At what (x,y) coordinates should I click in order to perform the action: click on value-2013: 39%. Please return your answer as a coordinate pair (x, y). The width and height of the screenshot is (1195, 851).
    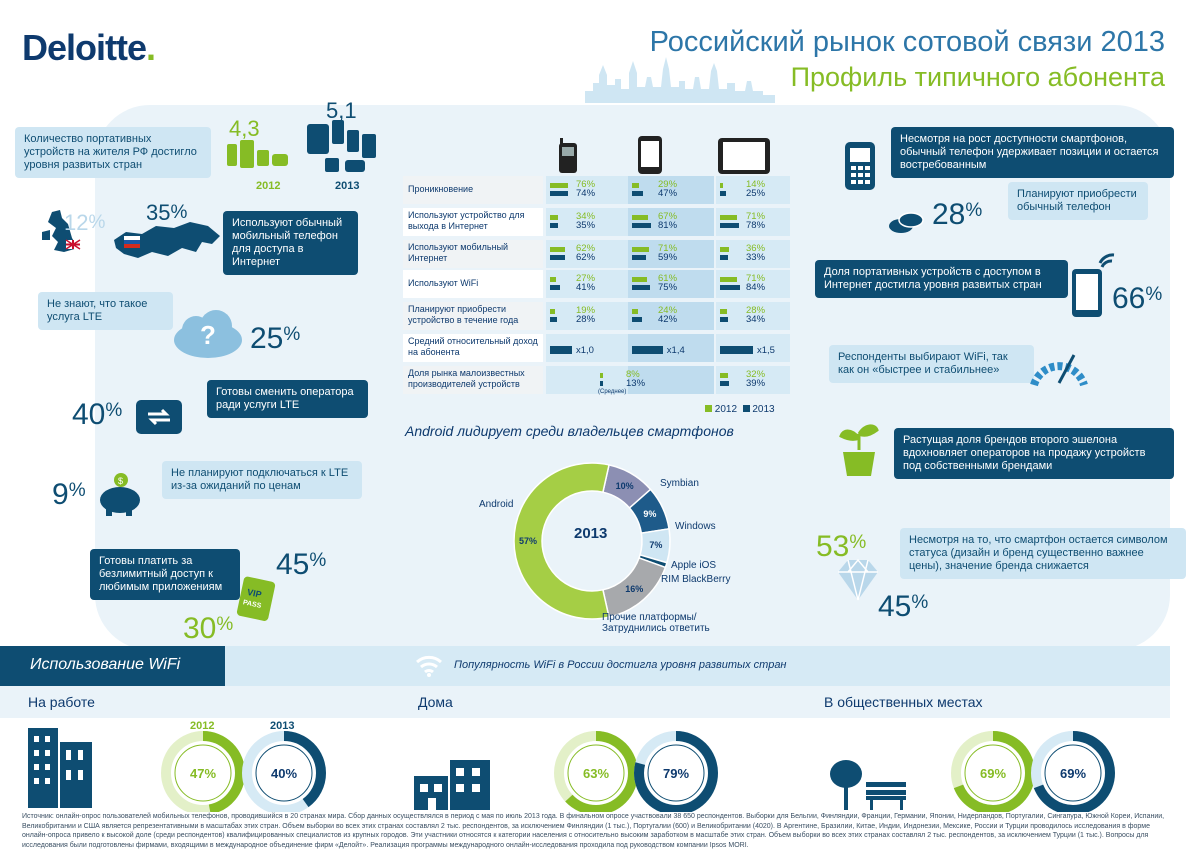
    Looking at the image, I should click on (756, 383).